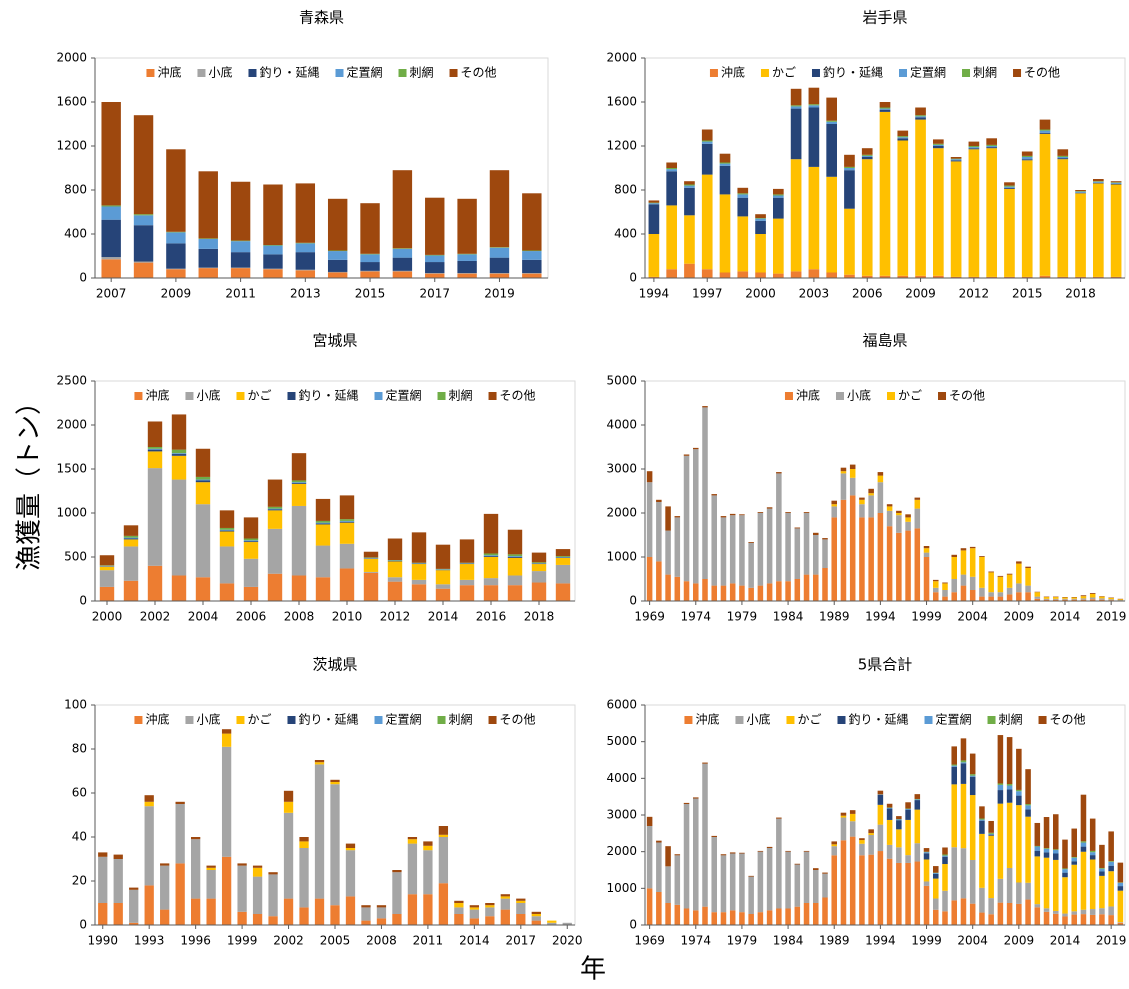  Describe the element at coordinates (79, 881) in the screenshot. I see `y-tick-label: 20` at that location.